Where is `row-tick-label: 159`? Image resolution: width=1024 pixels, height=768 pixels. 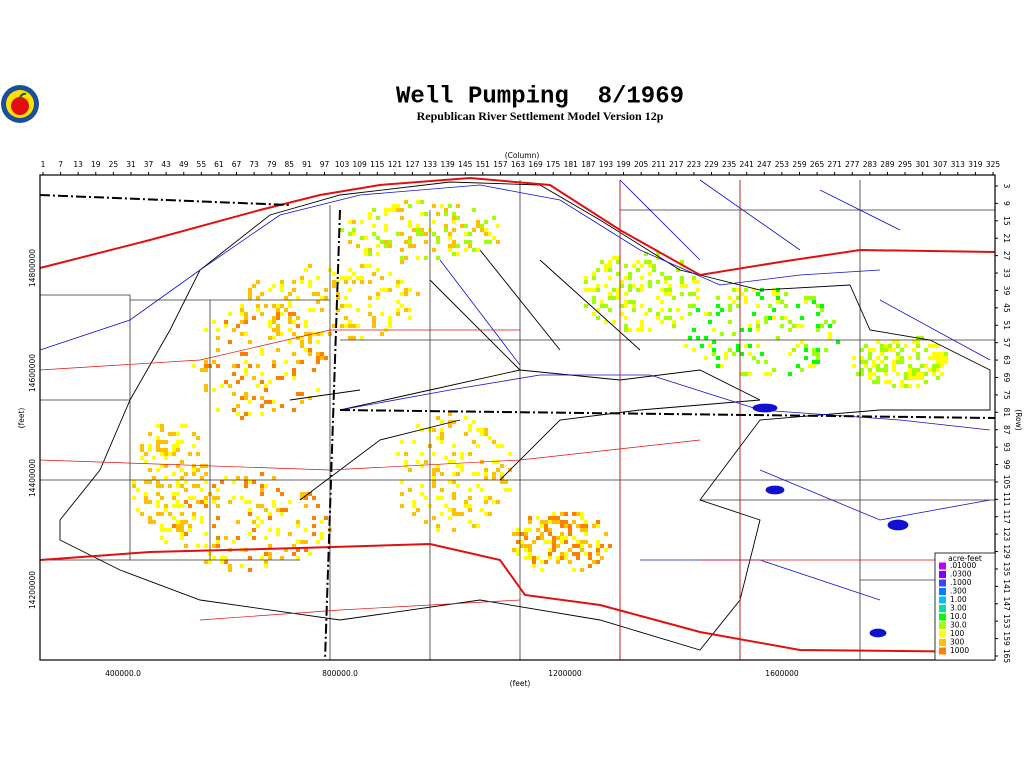
row-tick-label: 159 is located at coordinates (1006, 638).